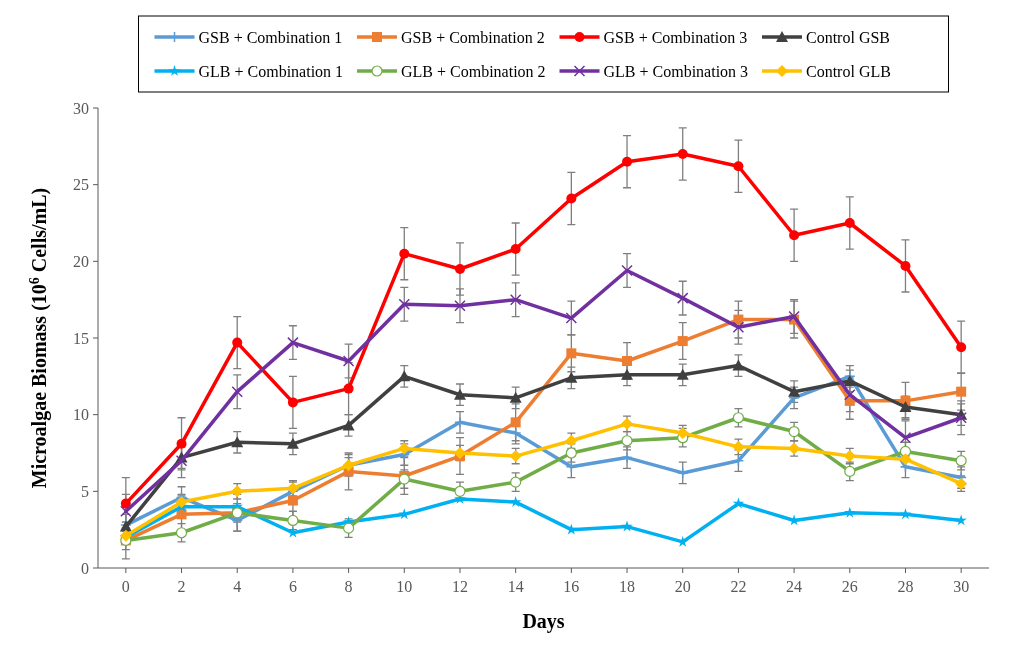  Describe the element at coordinates (292, 586) in the screenshot. I see `x-tick-label: 6` at that location.